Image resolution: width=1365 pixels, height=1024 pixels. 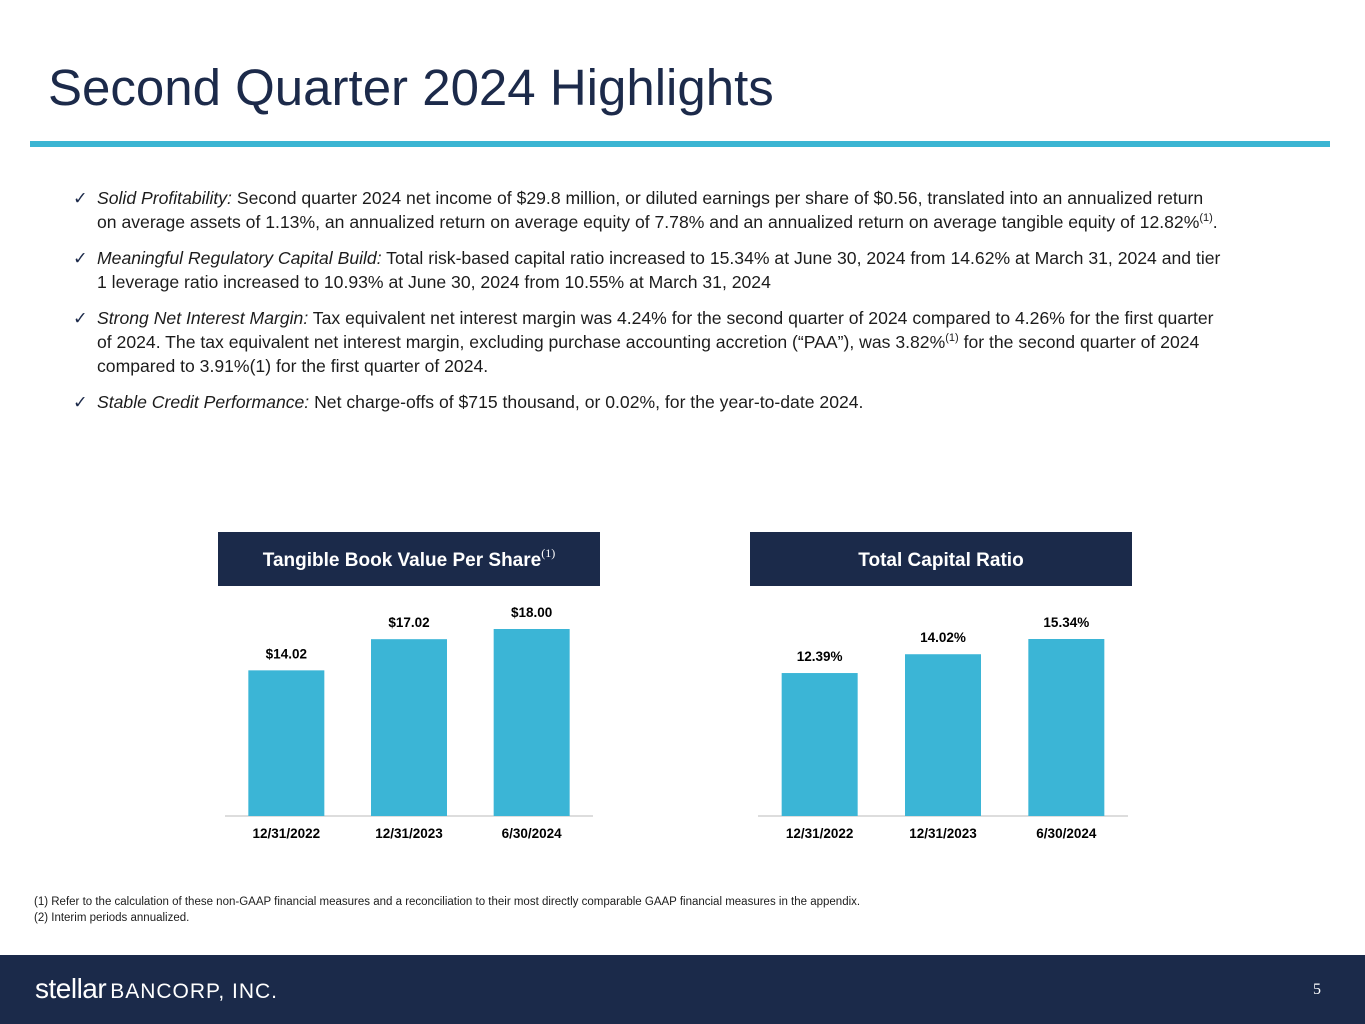 What do you see at coordinates (194, 991) in the screenshot?
I see `logo-sub: BANCORP, INC.` at bounding box center [194, 991].